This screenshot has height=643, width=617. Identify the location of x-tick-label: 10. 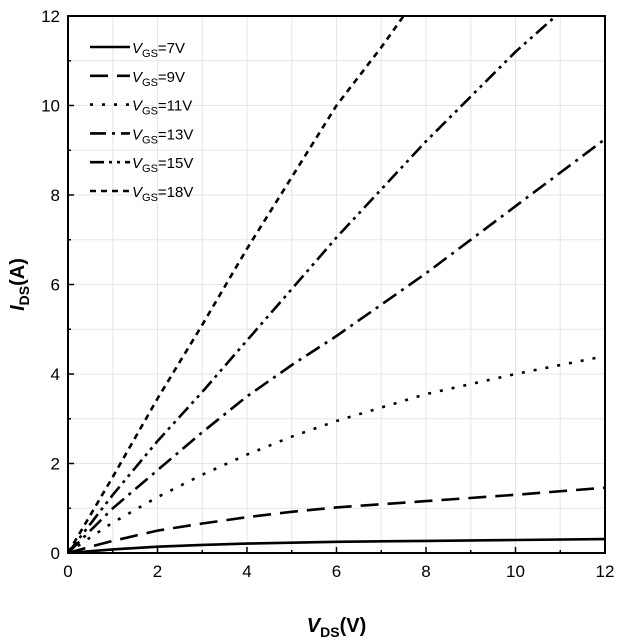
(515, 571).